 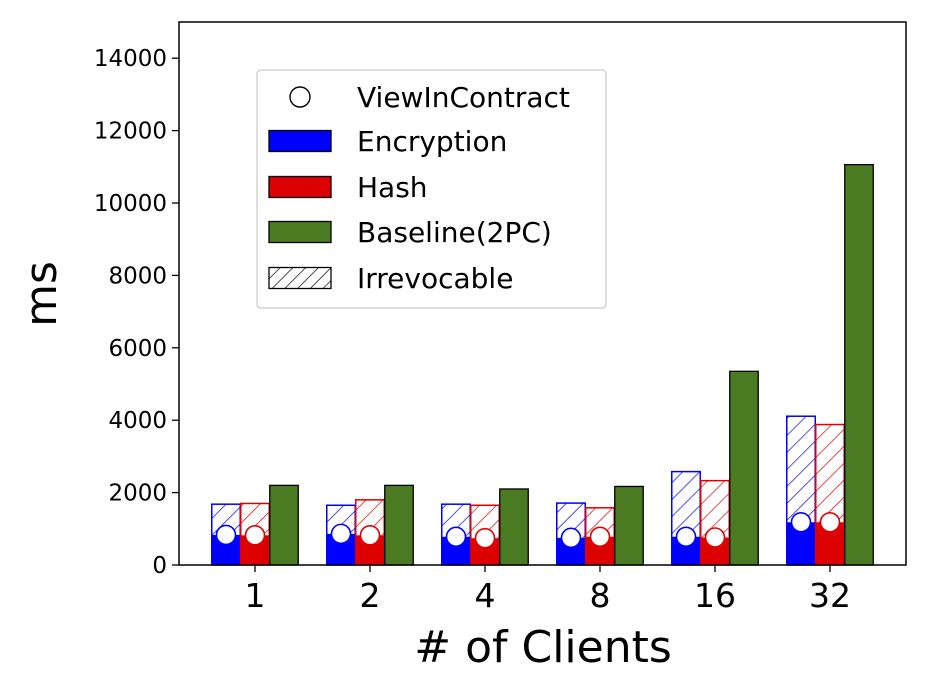 I want to click on x-tick-label: 16, so click(x=715, y=595).